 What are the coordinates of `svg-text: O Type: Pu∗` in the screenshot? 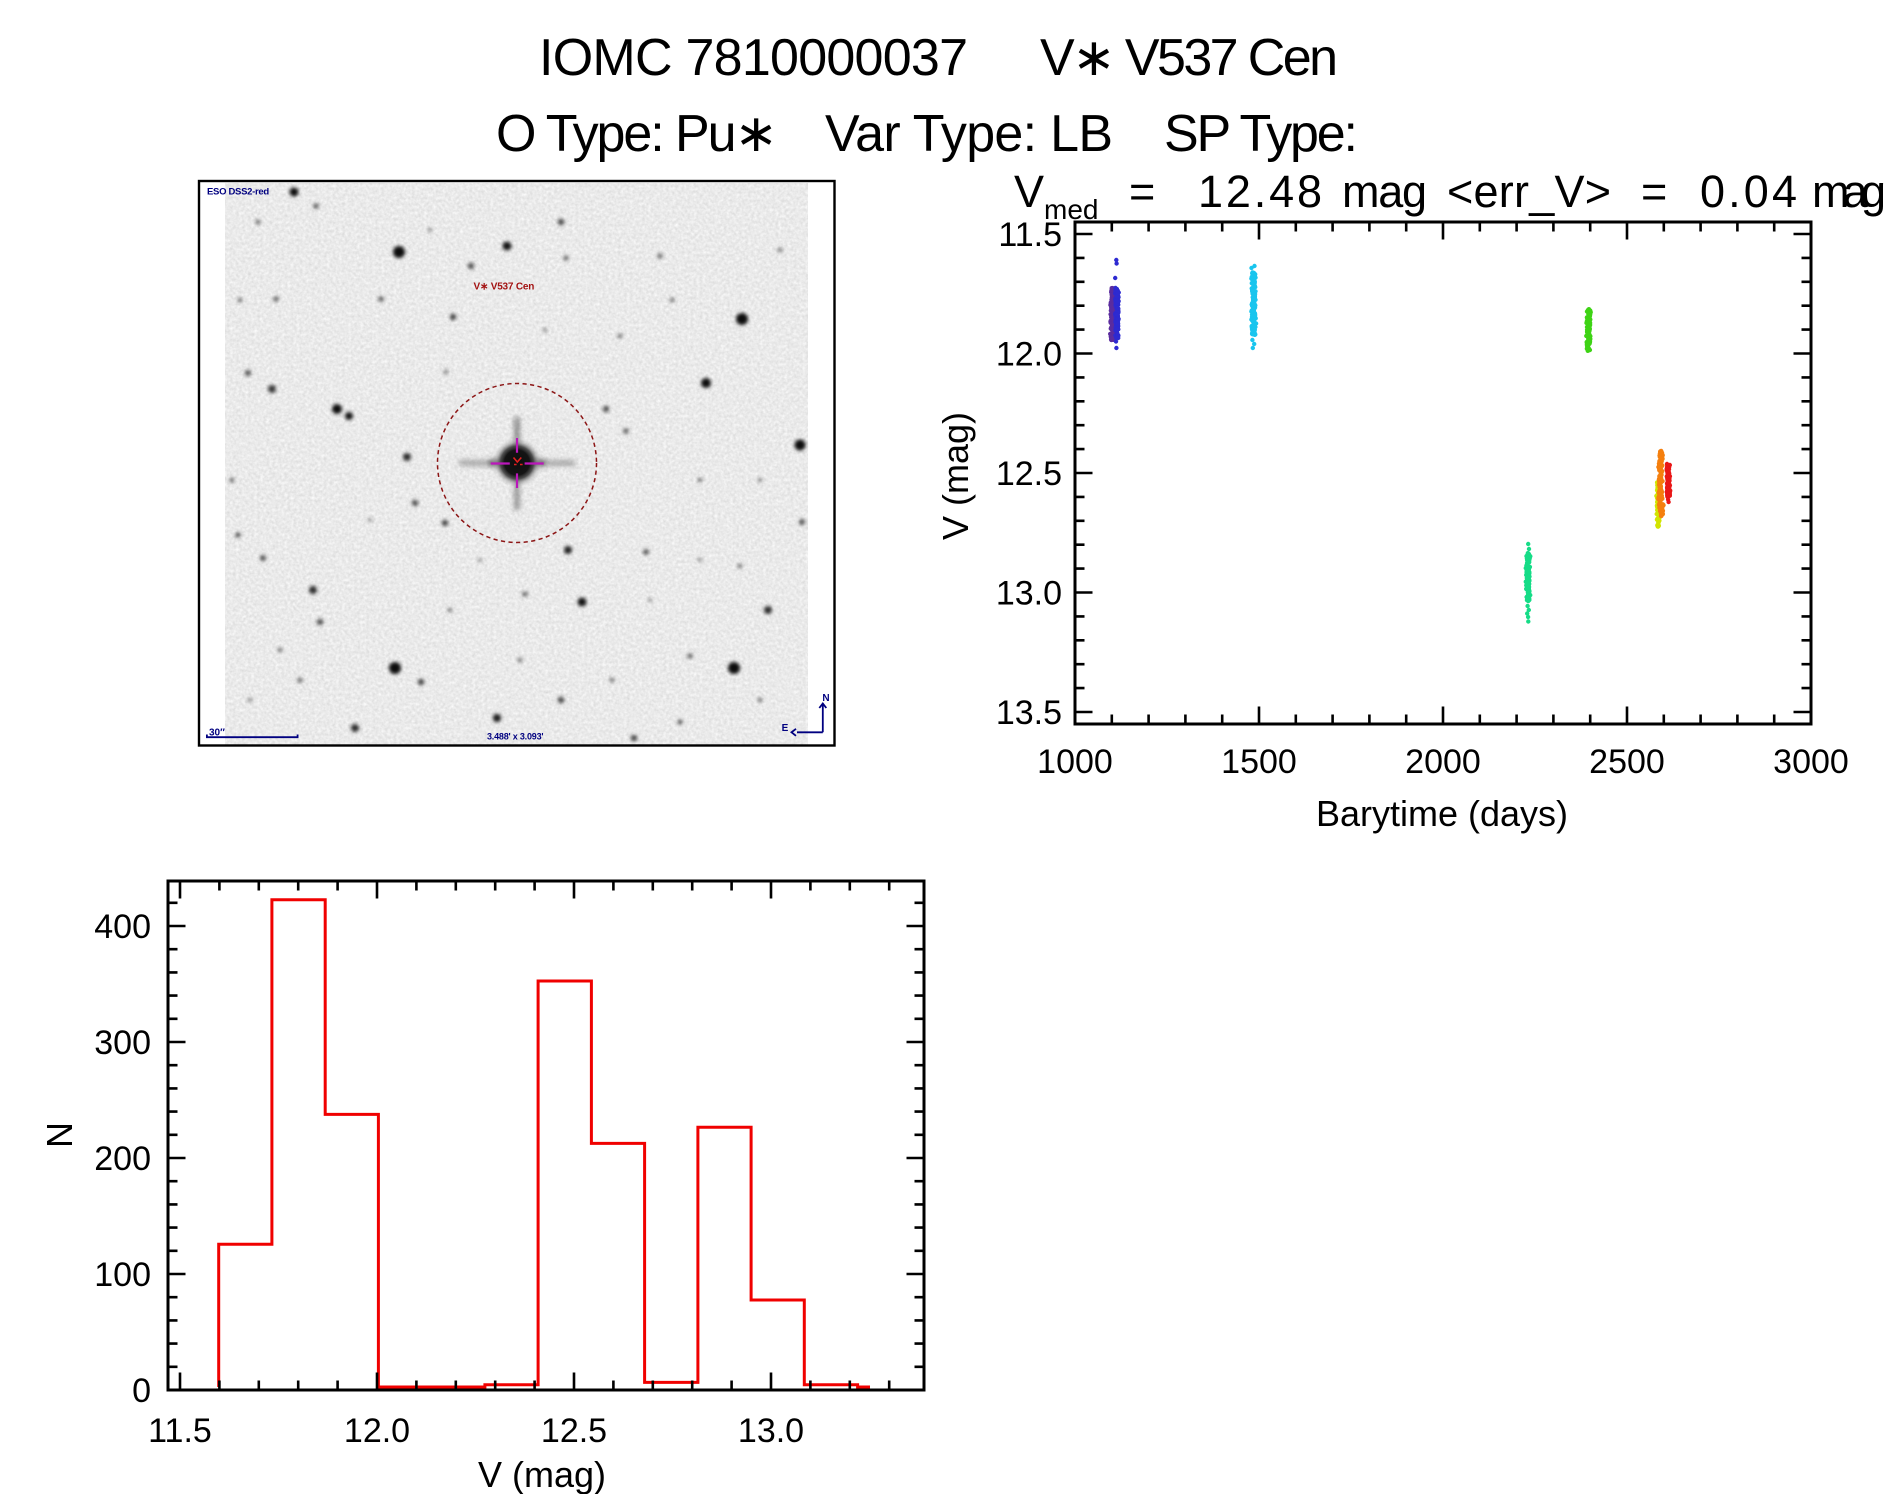 It's located at (637, 134).